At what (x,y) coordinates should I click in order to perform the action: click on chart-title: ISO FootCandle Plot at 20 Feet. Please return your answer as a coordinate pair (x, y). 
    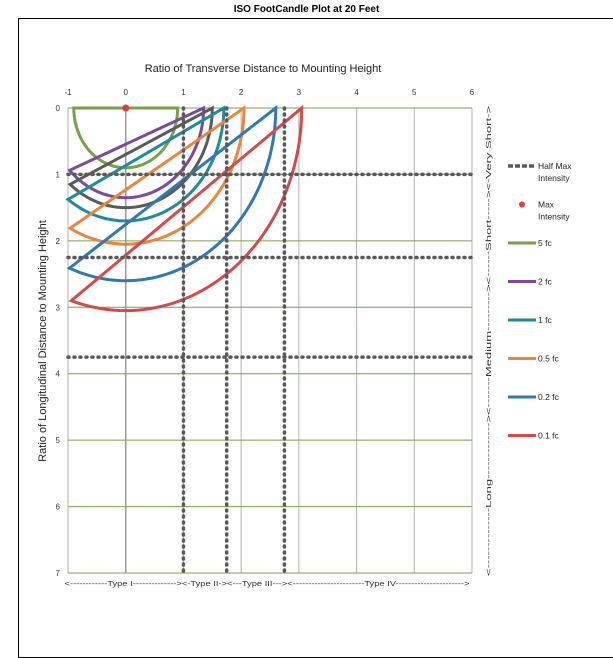
    Looking at the image, I should click on (306, 9).